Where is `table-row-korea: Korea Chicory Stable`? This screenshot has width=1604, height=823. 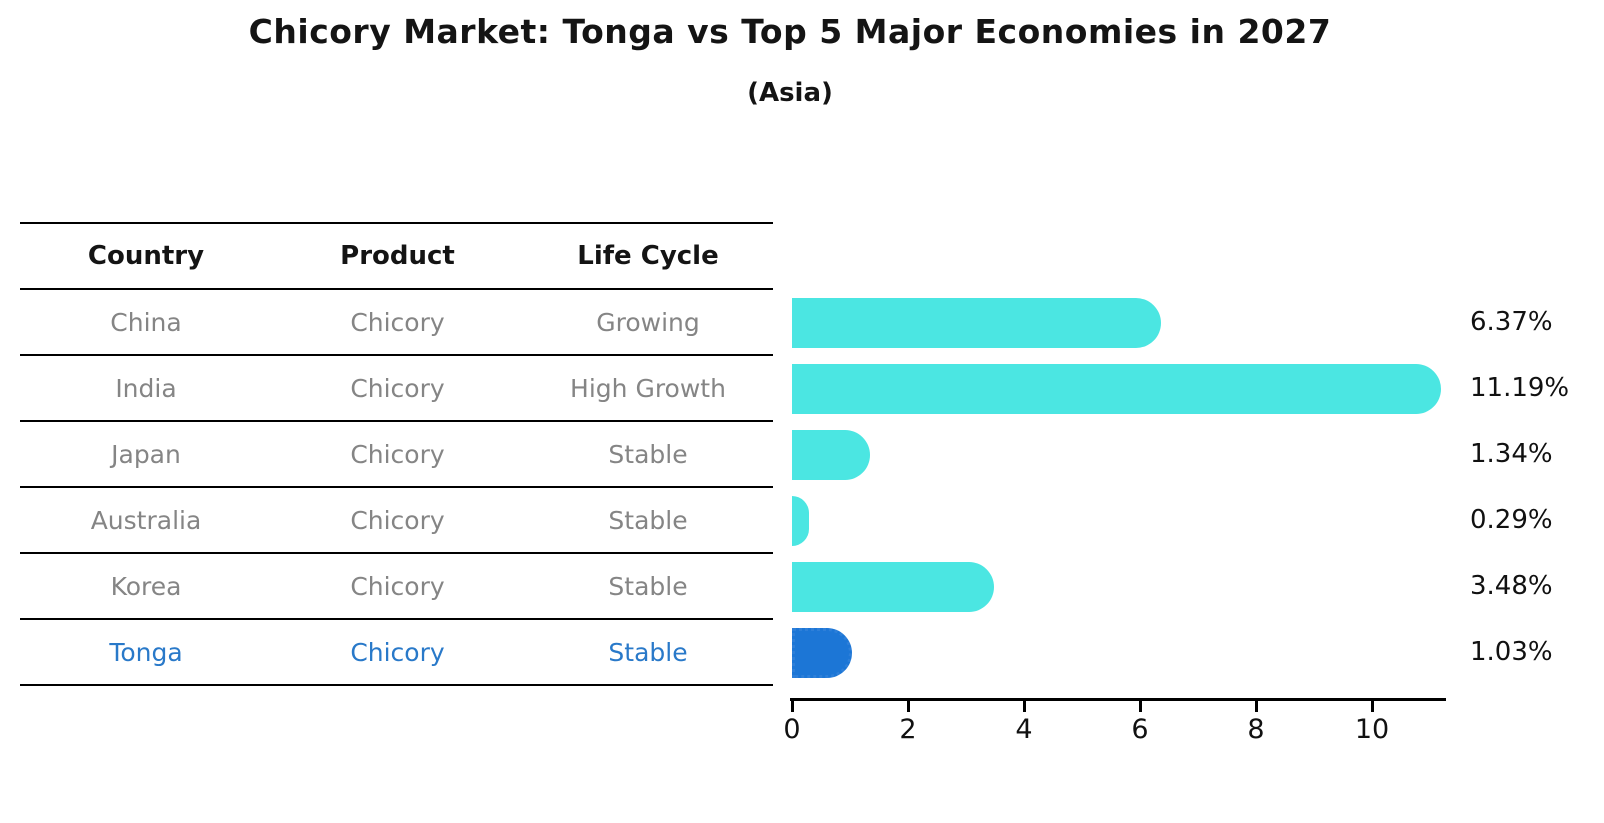
table-row-korea: Korea Chicory Stable is located at coordinates (396, 587).